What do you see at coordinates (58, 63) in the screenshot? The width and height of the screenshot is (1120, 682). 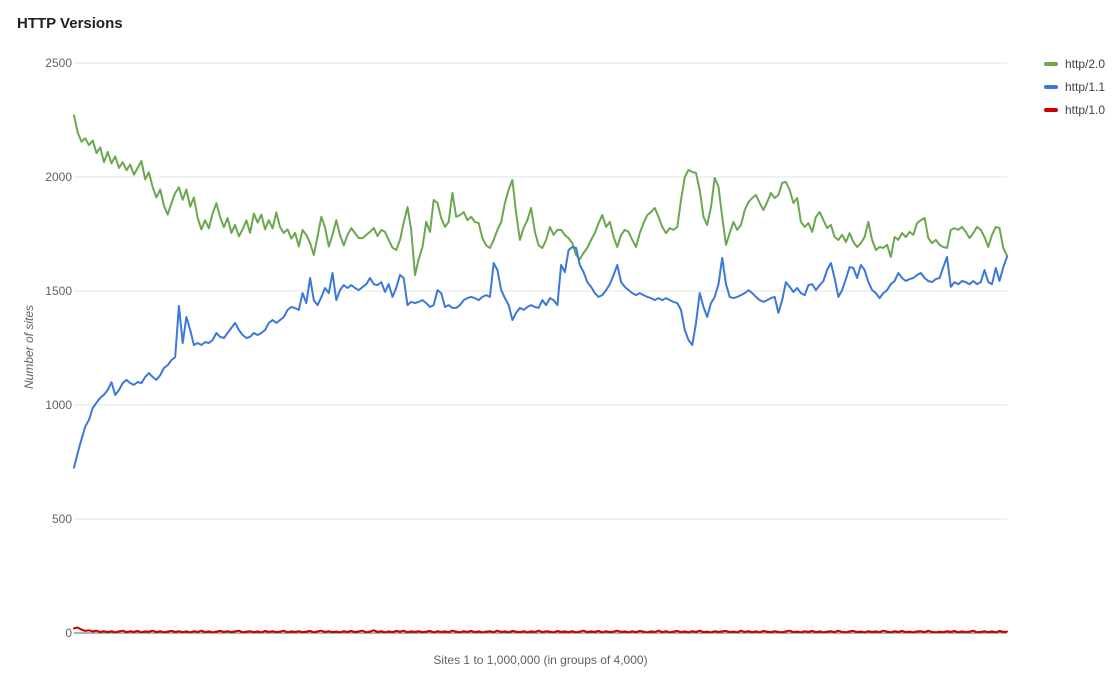 I see `y-tick-label: 2500` at bounding box center [58, 63].